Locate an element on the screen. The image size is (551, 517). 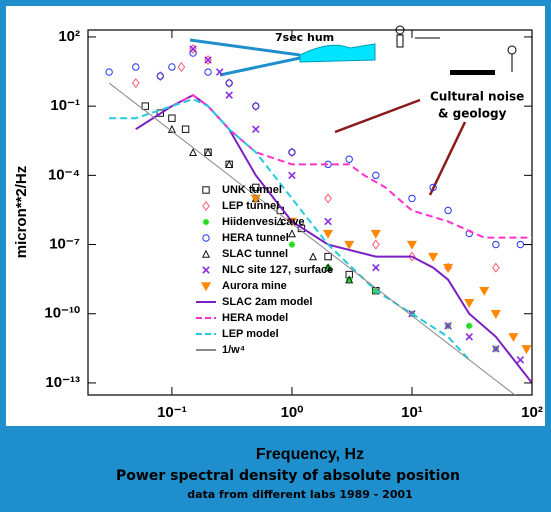
legend-label: LEP tunnel is located at coordinates (250, 206).